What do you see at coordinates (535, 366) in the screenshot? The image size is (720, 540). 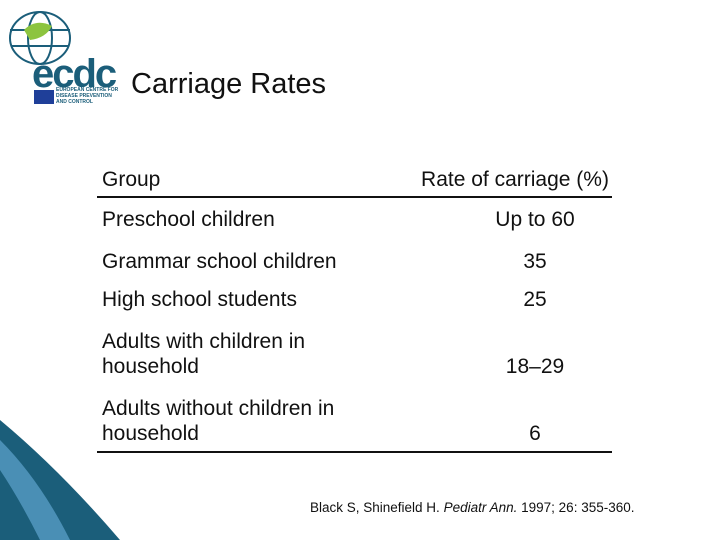 I see `rate-cell: 18–29` at bounding box center [535, 366].